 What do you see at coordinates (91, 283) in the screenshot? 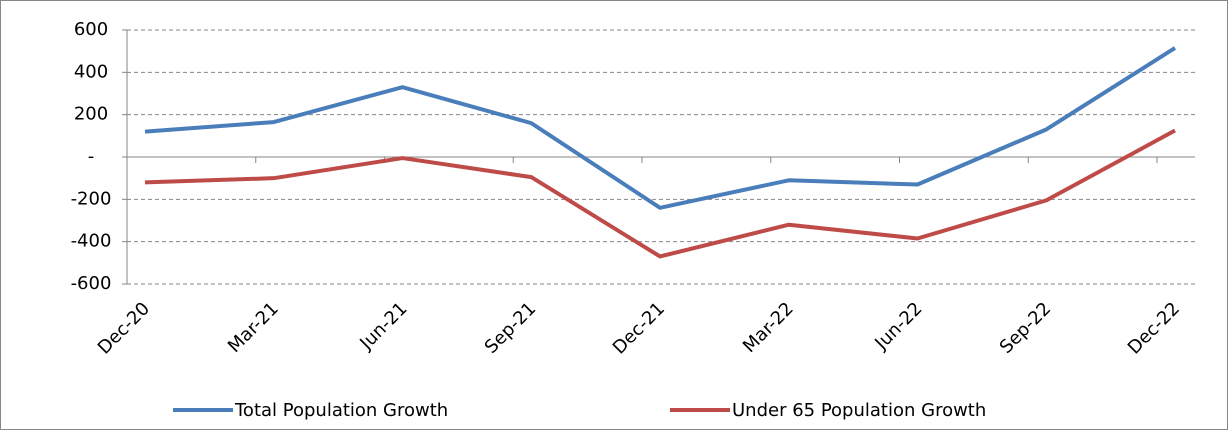
I see `y-tick-label: -600` at bounding box center [91, 283].